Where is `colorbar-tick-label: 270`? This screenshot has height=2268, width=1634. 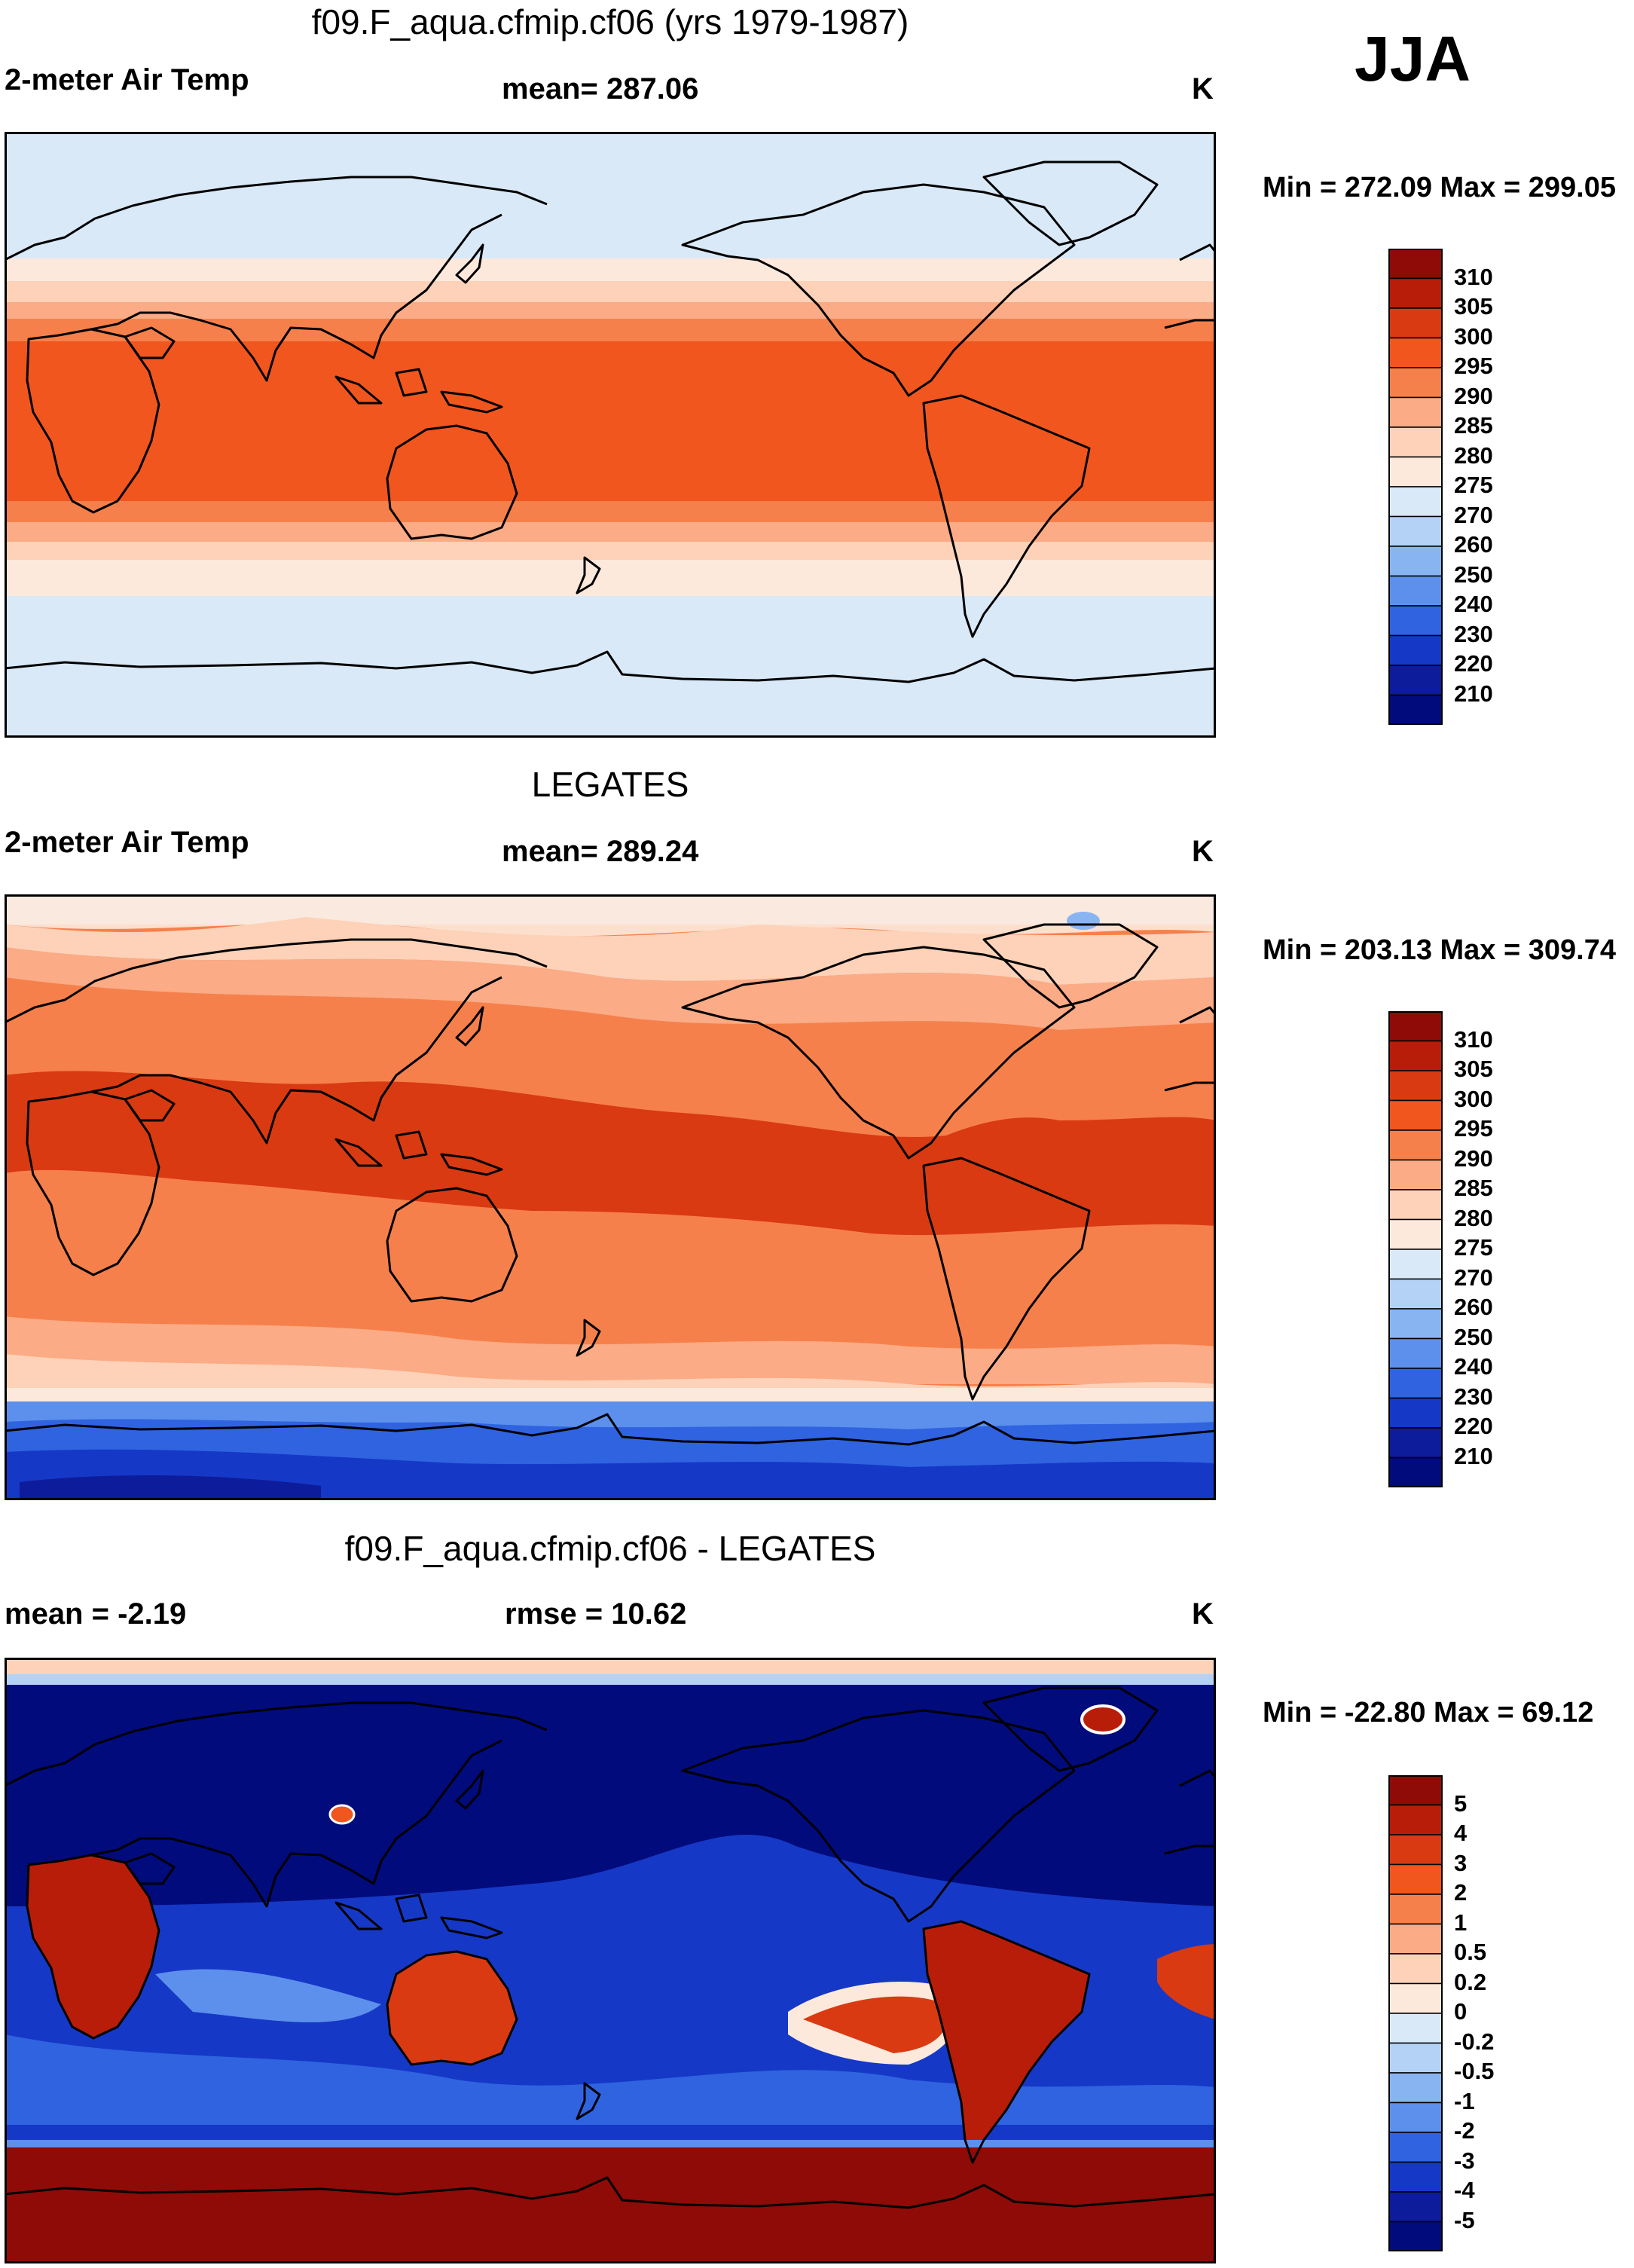 colorbar-tick-label: 270 is located at coordinates (1473, 1277).